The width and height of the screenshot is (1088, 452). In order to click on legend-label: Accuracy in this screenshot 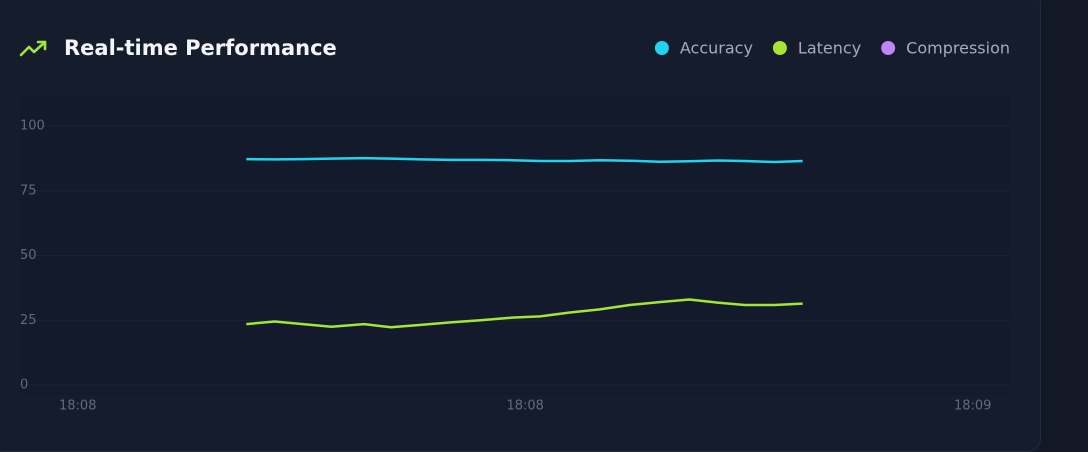, I will do `click(716, 48)`.